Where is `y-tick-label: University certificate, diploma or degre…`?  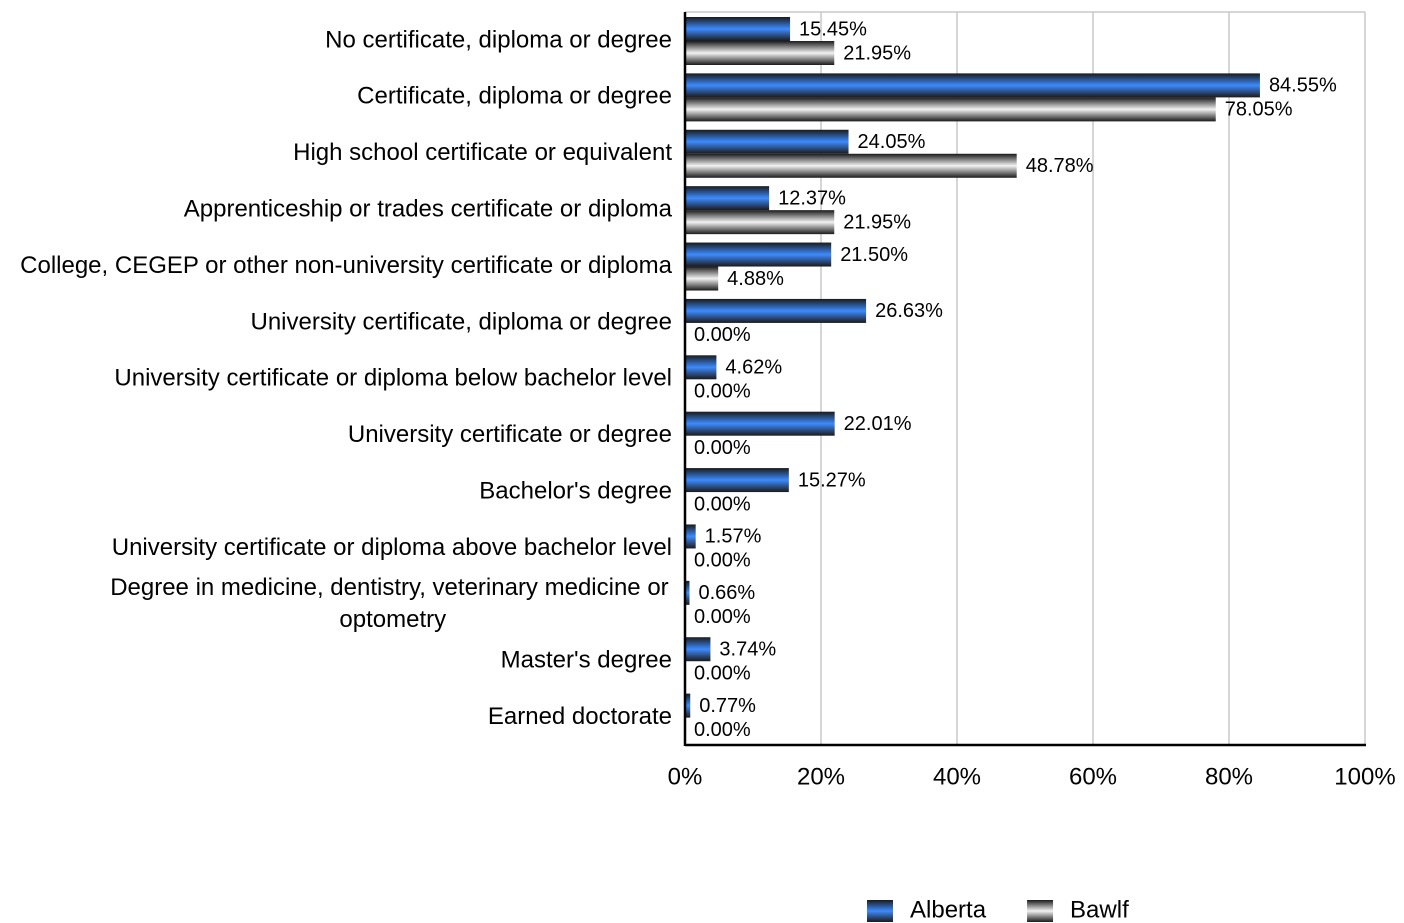 y-tick-label: University certificate, diploma or degre… is located at coordinates (461, 321).